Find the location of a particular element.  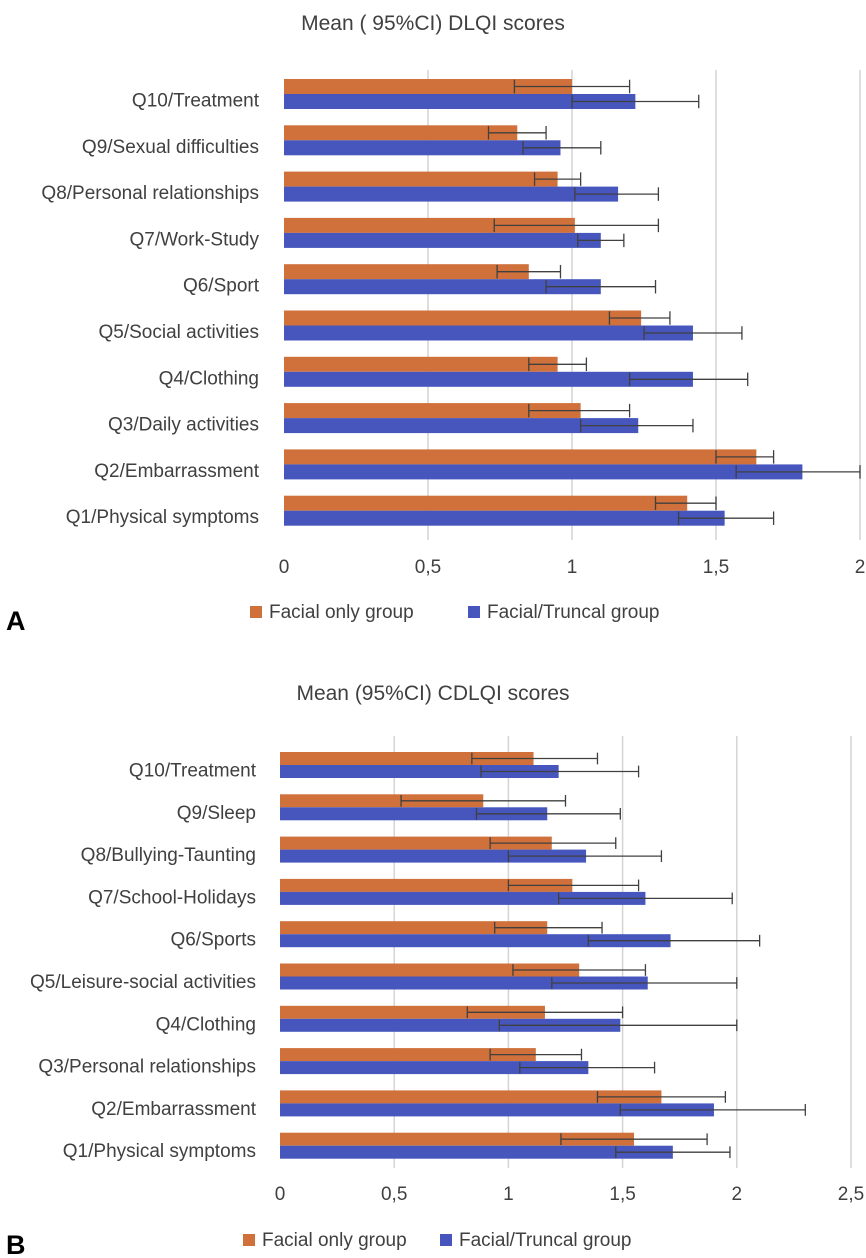

category-label: Q3/Personal relationships is located at coordinates (147, 1067).